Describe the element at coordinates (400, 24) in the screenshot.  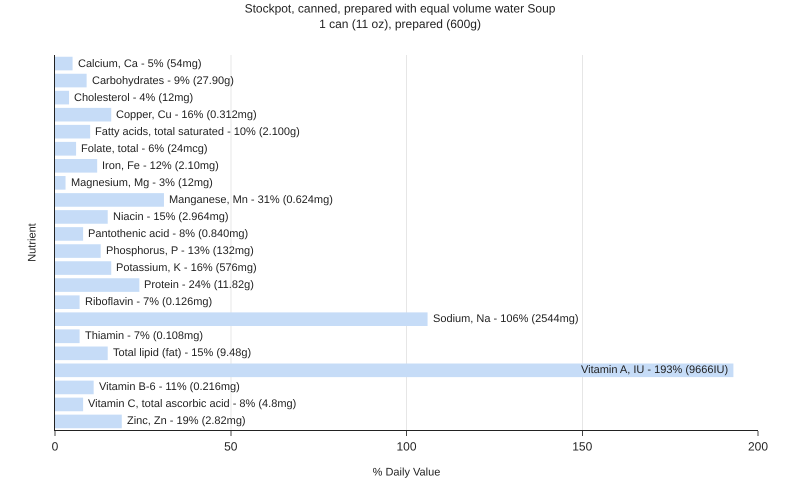
I see `chart-subtitle: 1 can (11 oz), prepared (600g)` at that location.